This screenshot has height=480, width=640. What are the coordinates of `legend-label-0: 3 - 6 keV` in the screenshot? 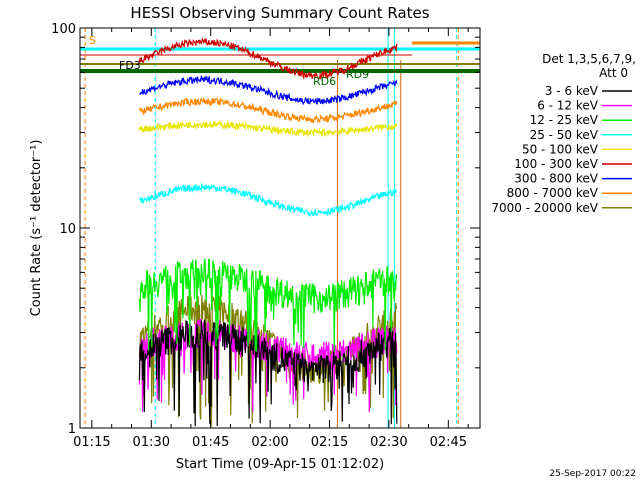 It's located at (572, 91).